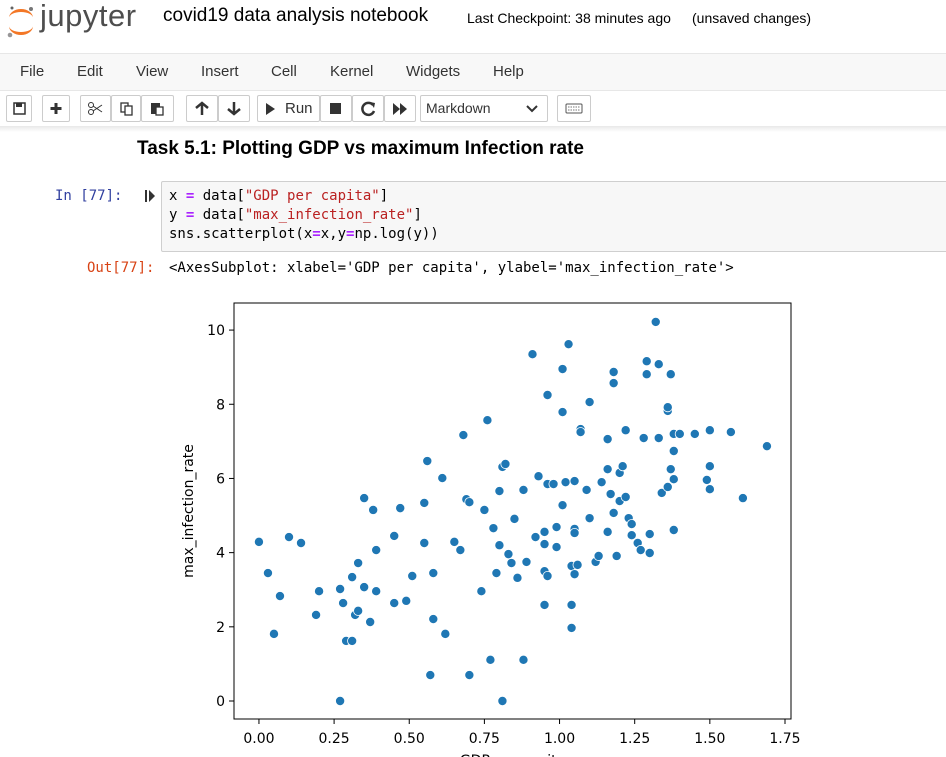  I want to click on notebook-title: covid19 data analysis notebook, so click(296, 15).